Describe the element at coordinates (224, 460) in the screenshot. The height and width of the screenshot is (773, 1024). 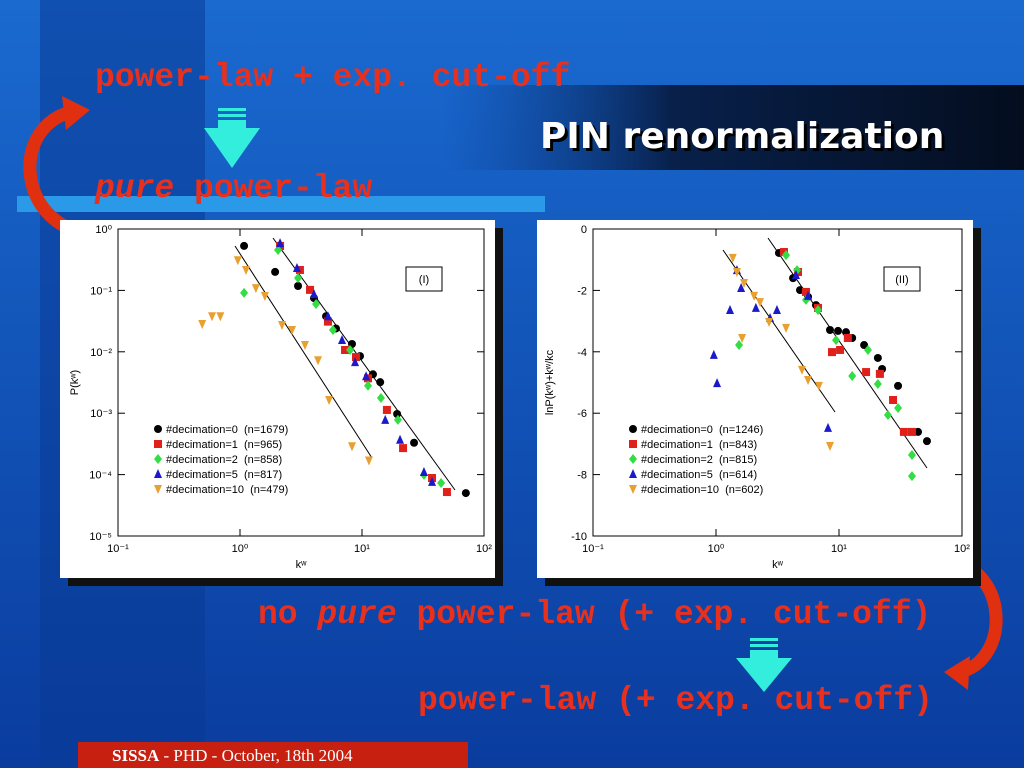
I see `legend-label: #decimation=2 (n=858)` at that location.